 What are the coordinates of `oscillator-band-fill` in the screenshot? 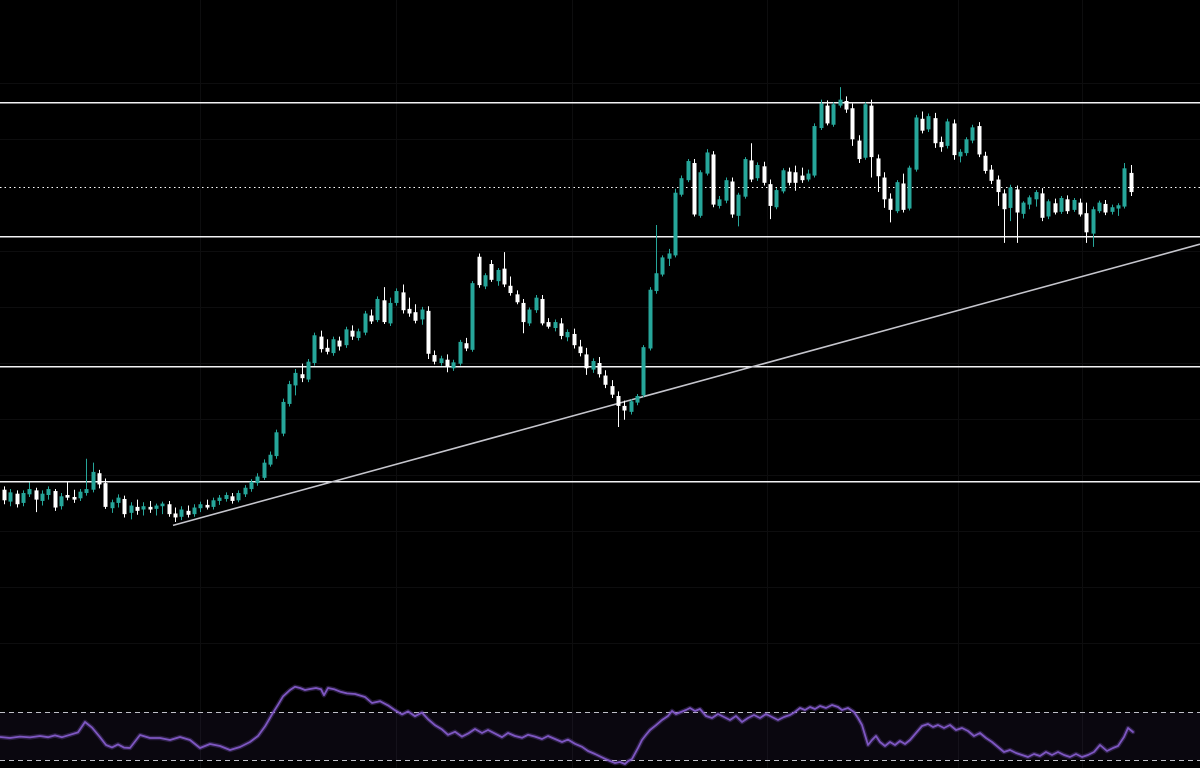 It's located at (600, 736).